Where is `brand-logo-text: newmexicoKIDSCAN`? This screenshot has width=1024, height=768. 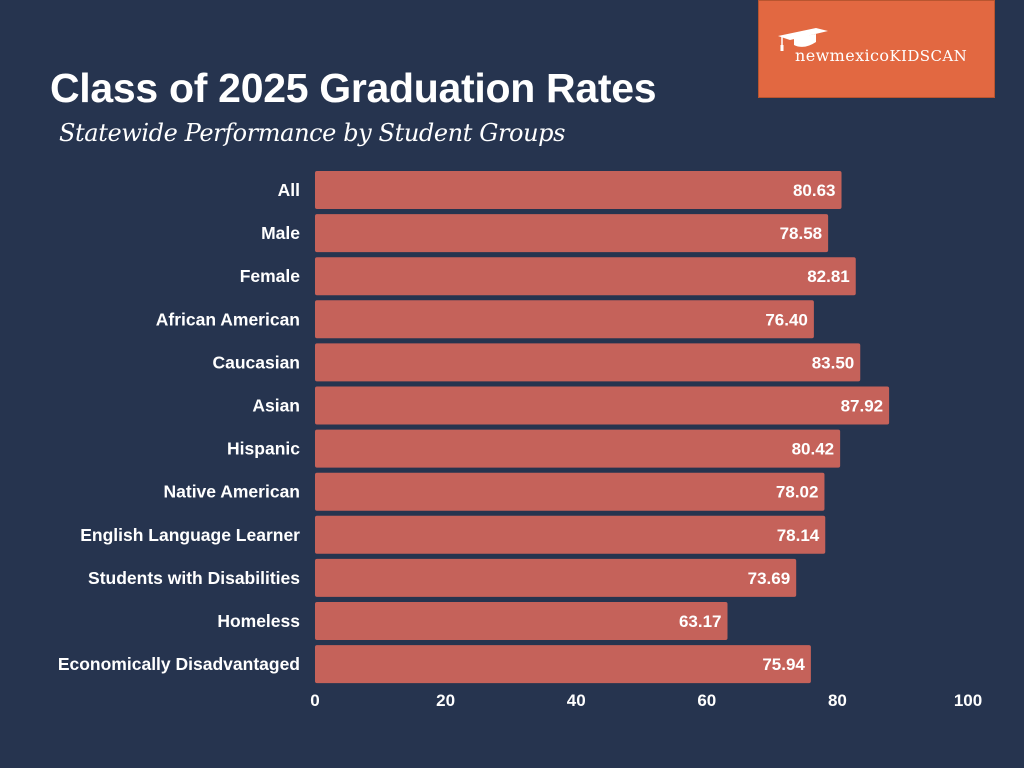 brand-logo-text: newmexicoKIDSCAN is located at coordinates (881, 55).